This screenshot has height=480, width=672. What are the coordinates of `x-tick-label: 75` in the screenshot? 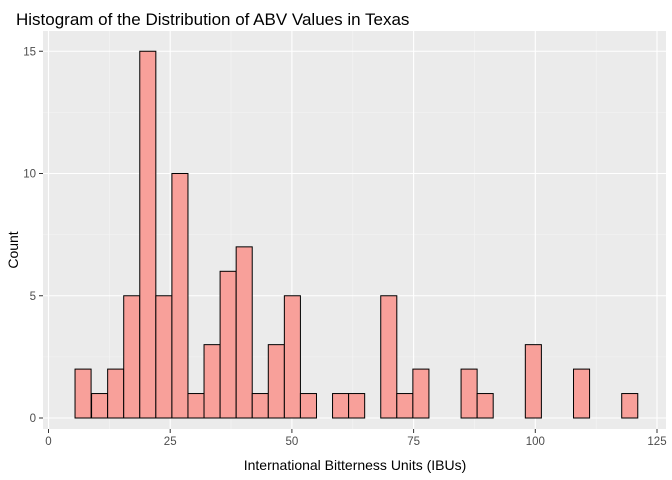 It's located at (413, 442).